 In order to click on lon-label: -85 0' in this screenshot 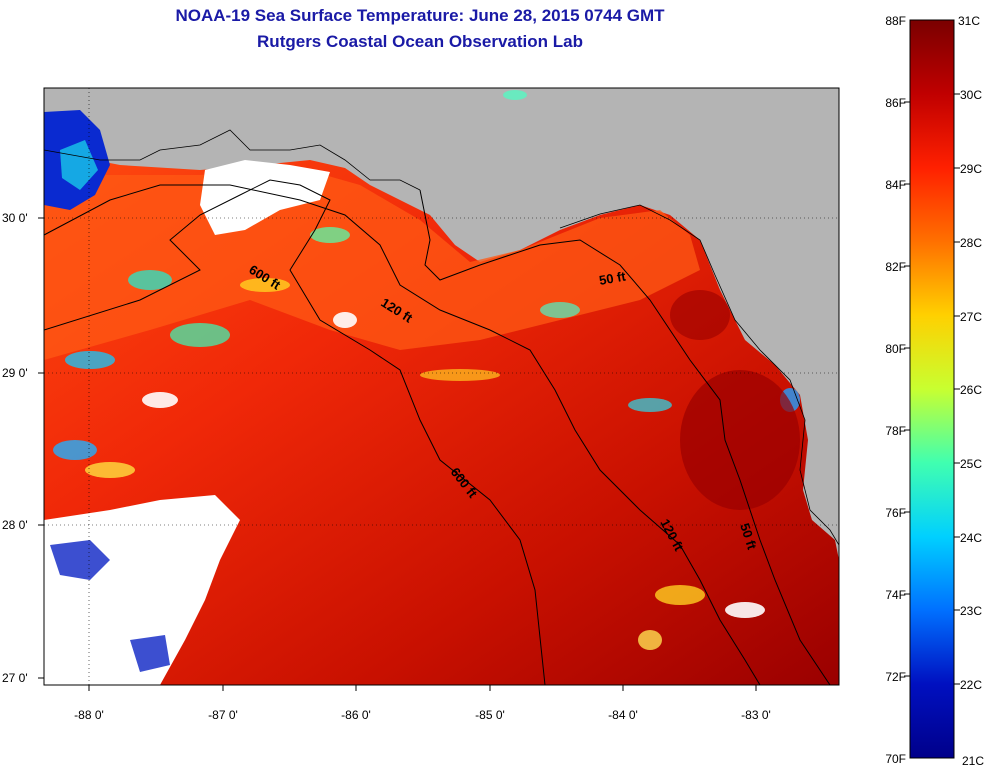, I will do `click(490, 715)`.